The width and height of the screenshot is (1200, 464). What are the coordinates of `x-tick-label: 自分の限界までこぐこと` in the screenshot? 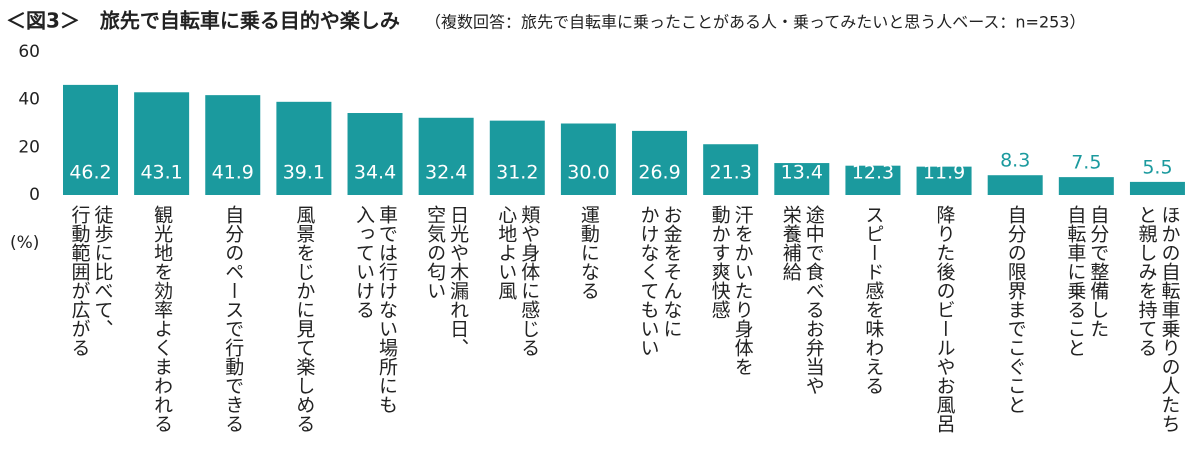 It's located at (1015, 309).